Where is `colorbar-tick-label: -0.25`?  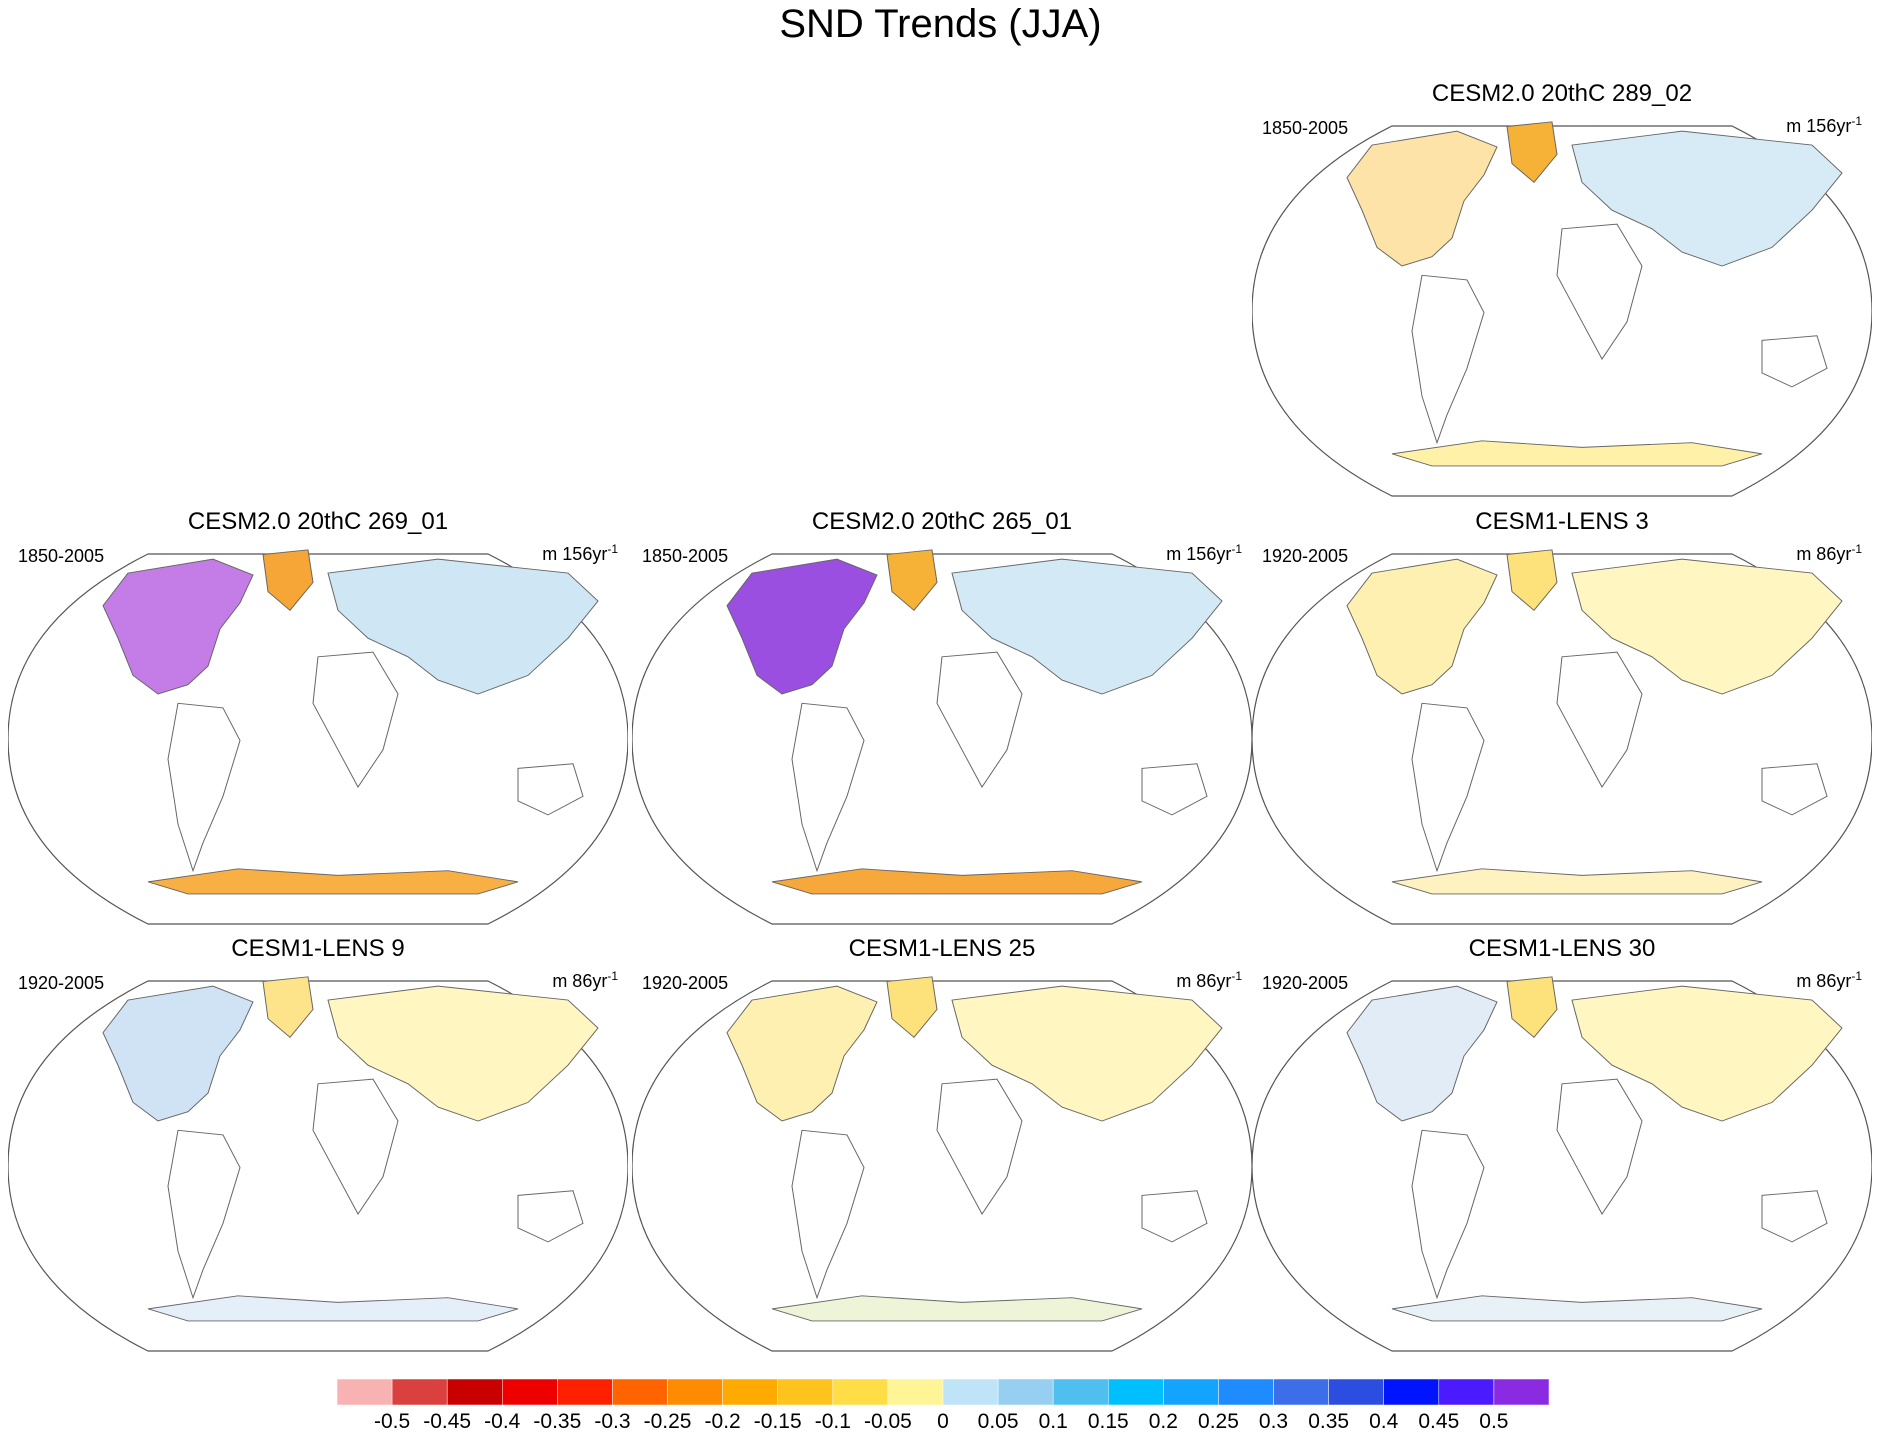 colorbar-tick-label: -0.25 is located at coordinates (667, 1421).